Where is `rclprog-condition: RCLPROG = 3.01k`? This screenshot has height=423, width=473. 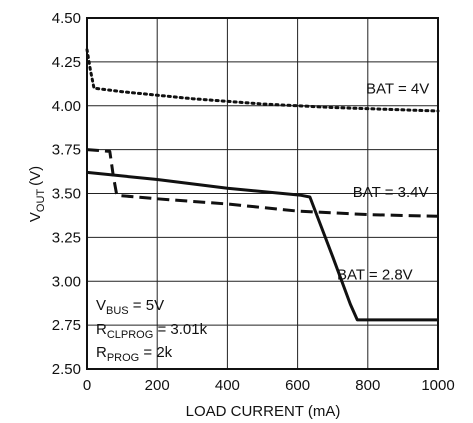 rclprog-condition: RCLPROG = 3.01k is located at coordinates (152, 331).